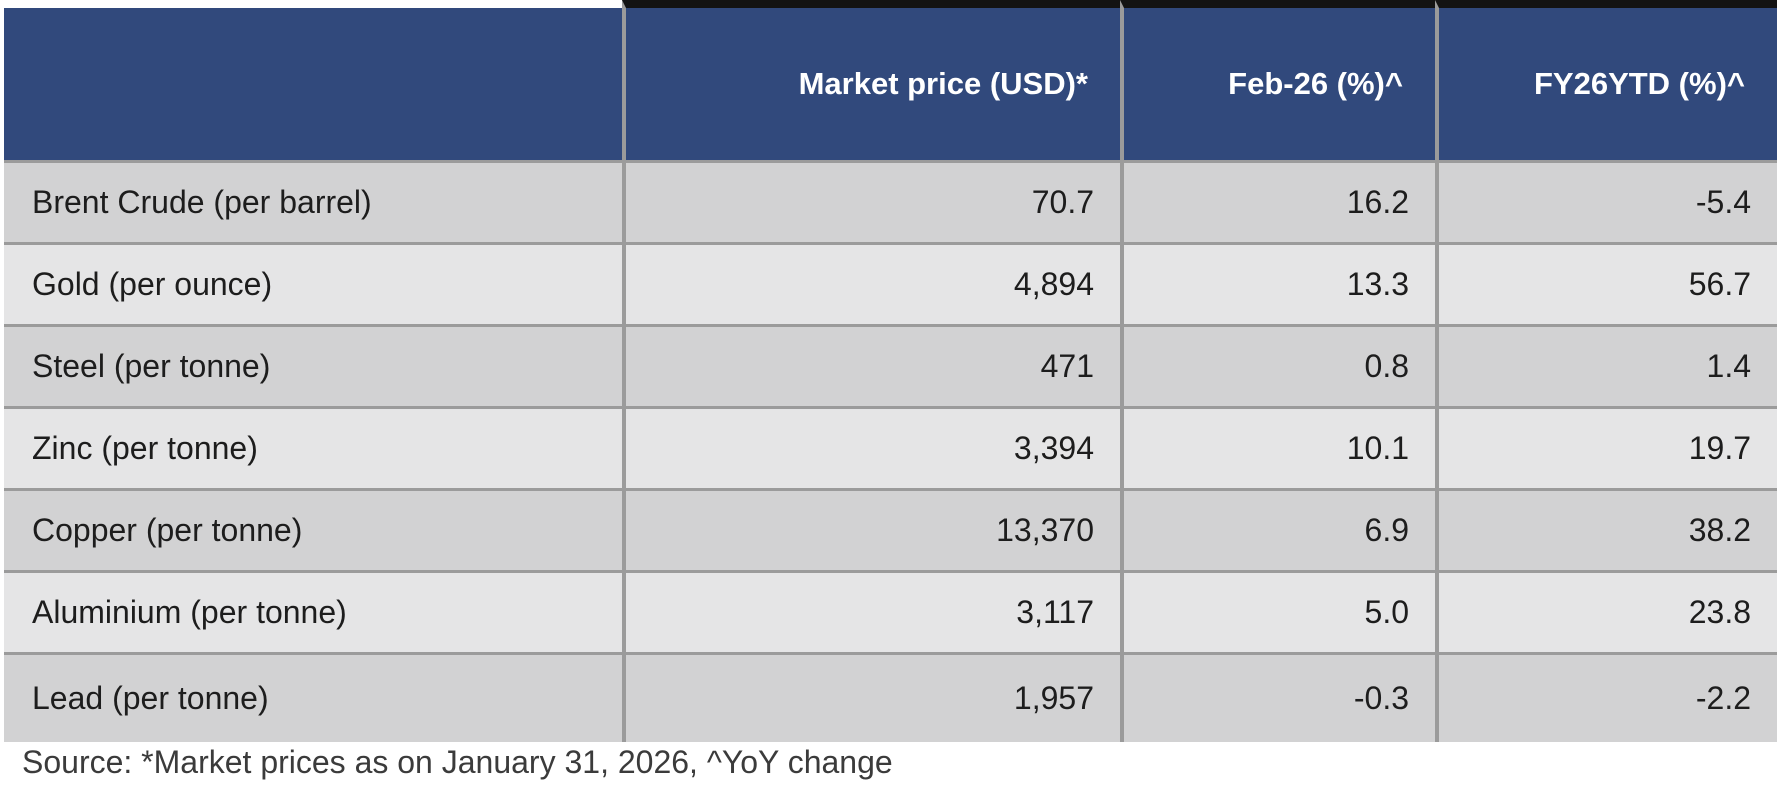 The width and height of the screenshot is (1783, 806). Describe the element at coordinates (313, 80) in the screenshot. I see `column-header-blank` at that location.